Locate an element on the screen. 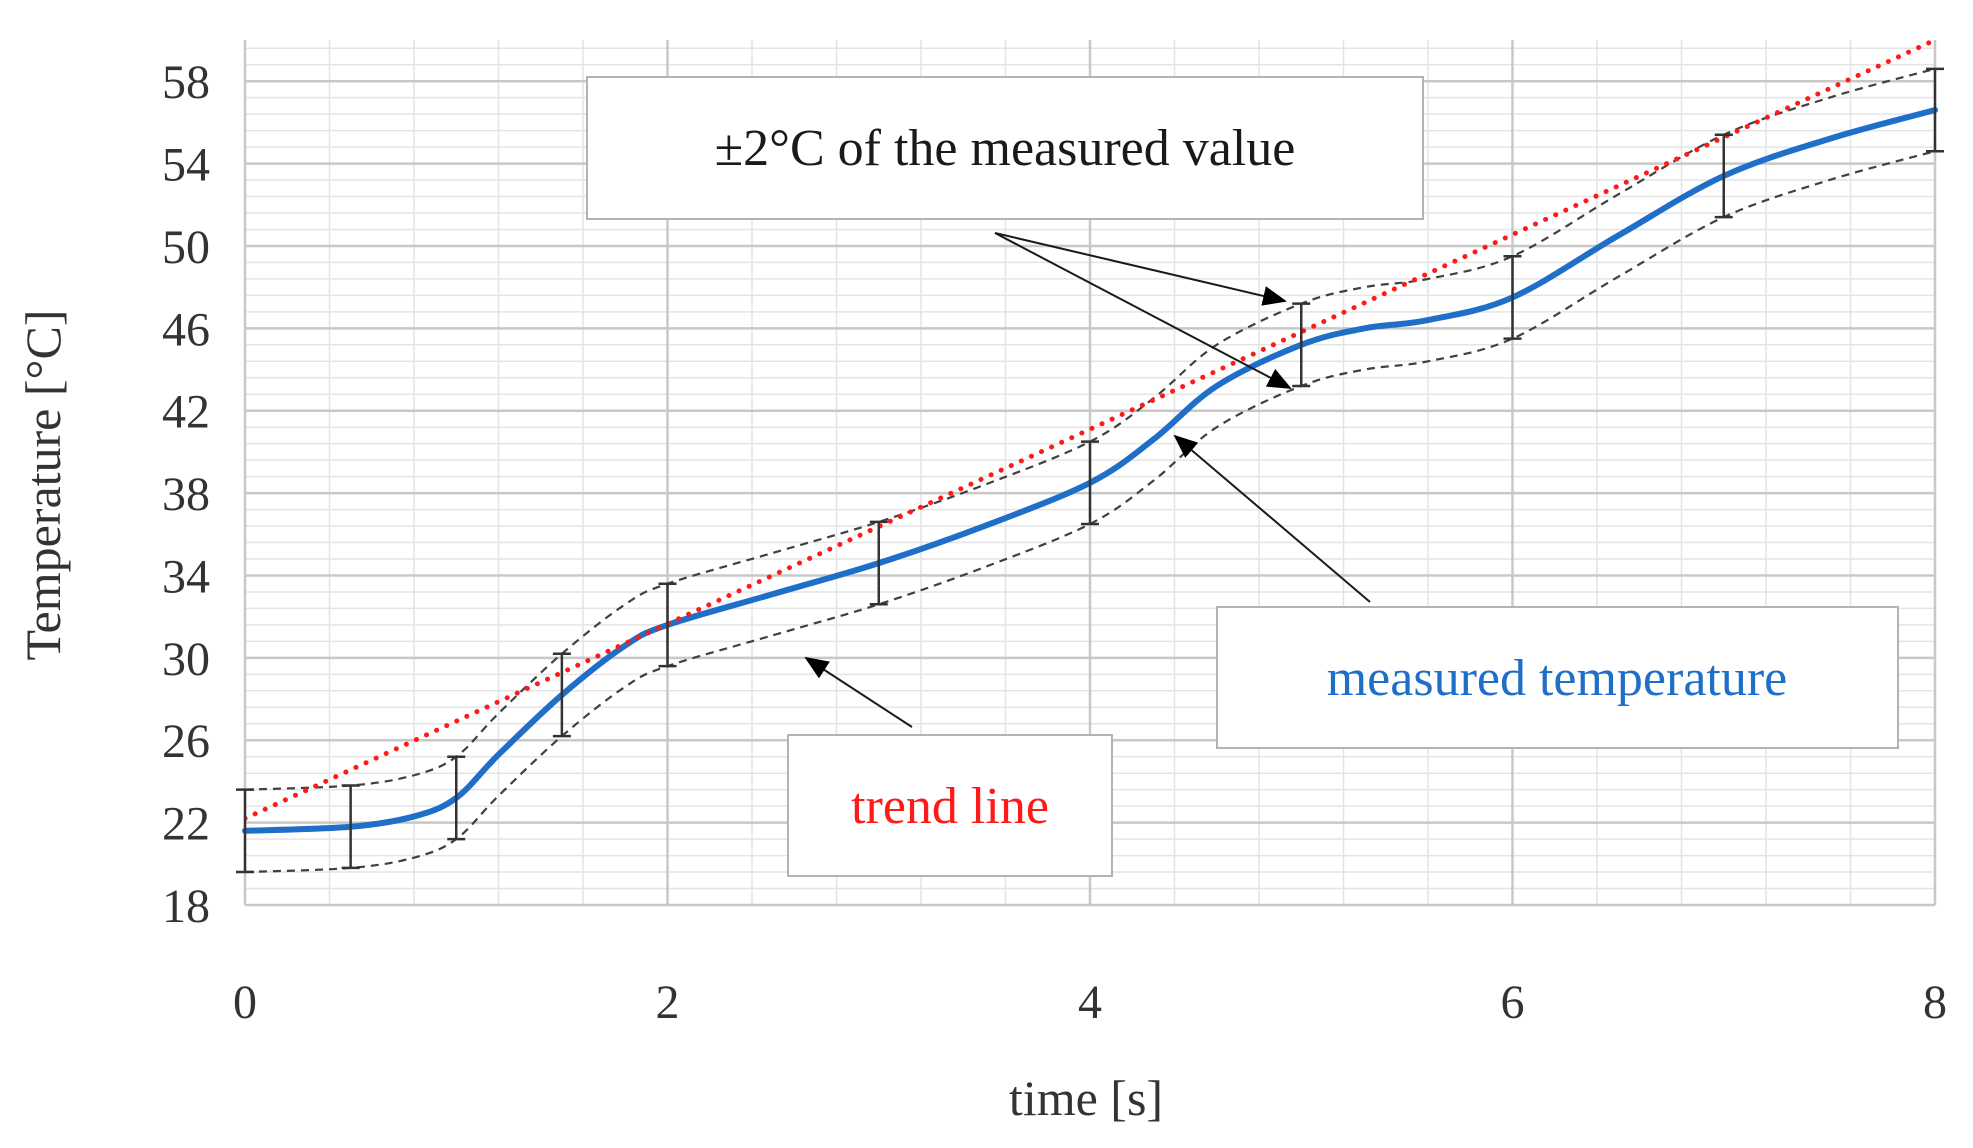 The height and width of the screenshot is (1148, 1973). y-tick-label: 54 is located at coordinates (186, 165).